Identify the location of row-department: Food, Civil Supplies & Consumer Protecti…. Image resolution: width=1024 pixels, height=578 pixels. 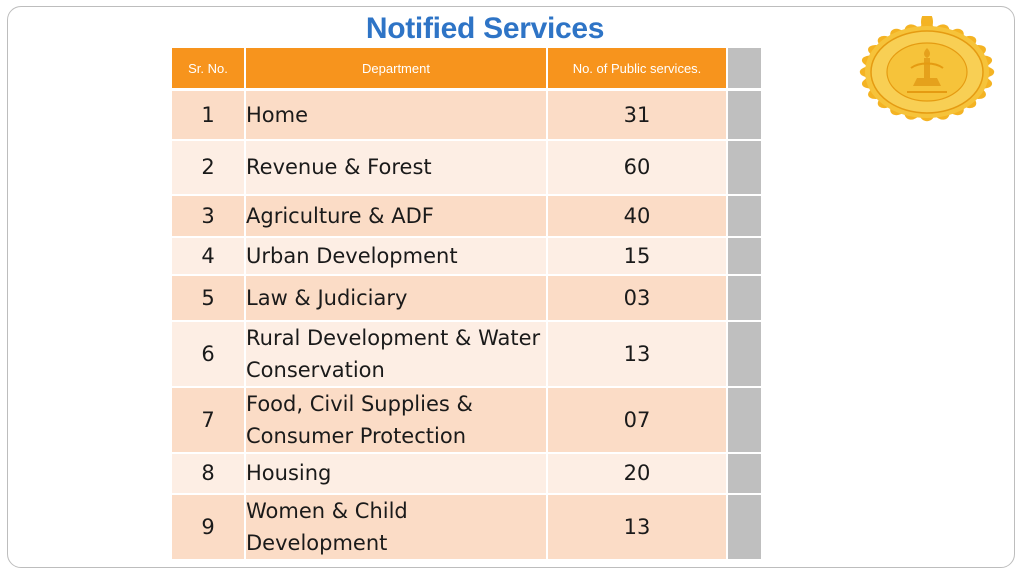
(396, 420).